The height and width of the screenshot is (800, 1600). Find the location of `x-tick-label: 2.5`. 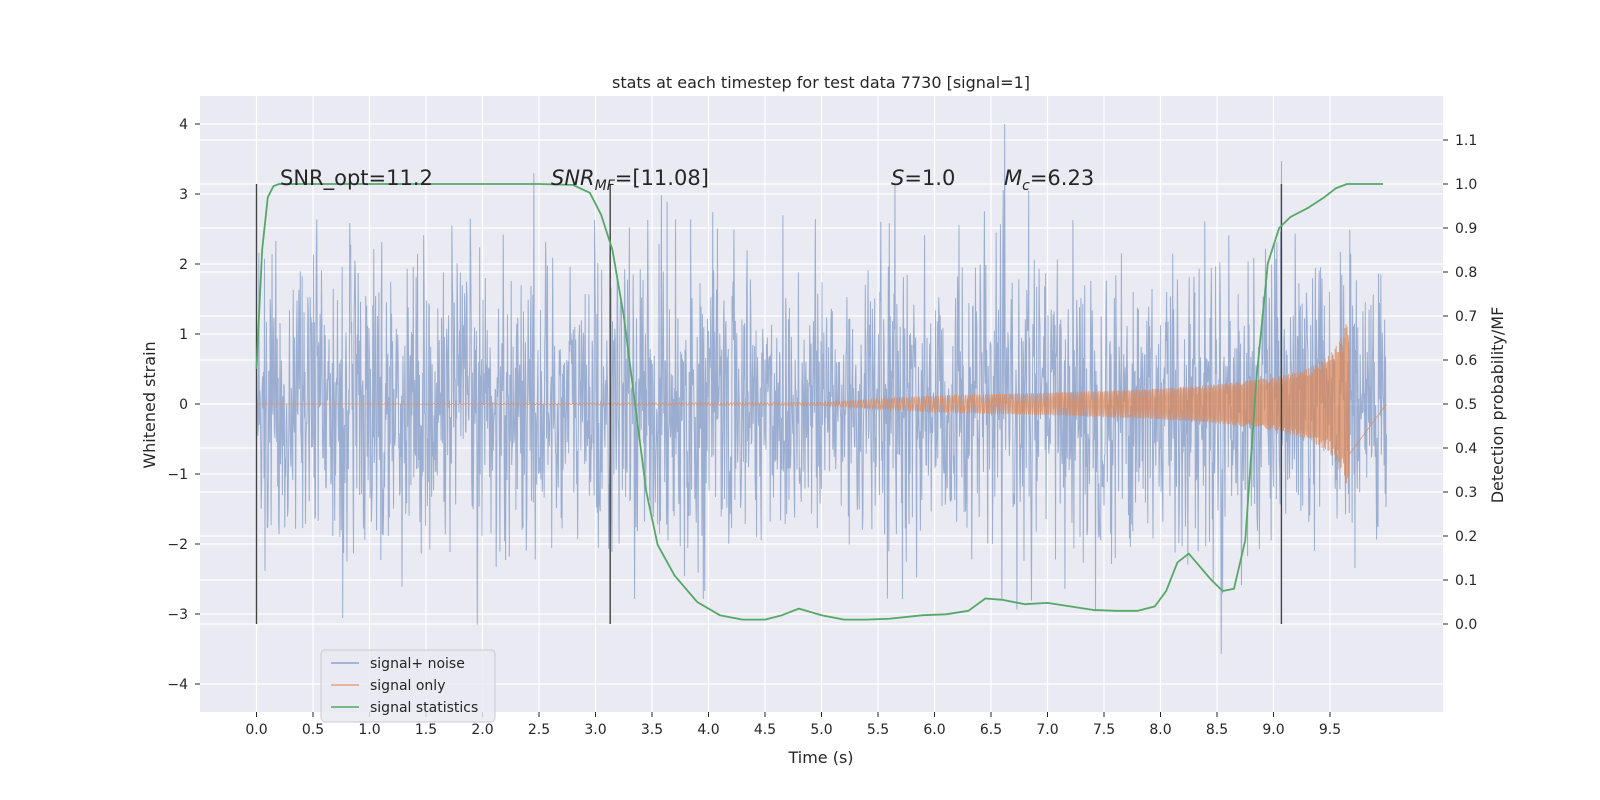

x-tick-label: 2.5 is located at coordinates (539, 730).